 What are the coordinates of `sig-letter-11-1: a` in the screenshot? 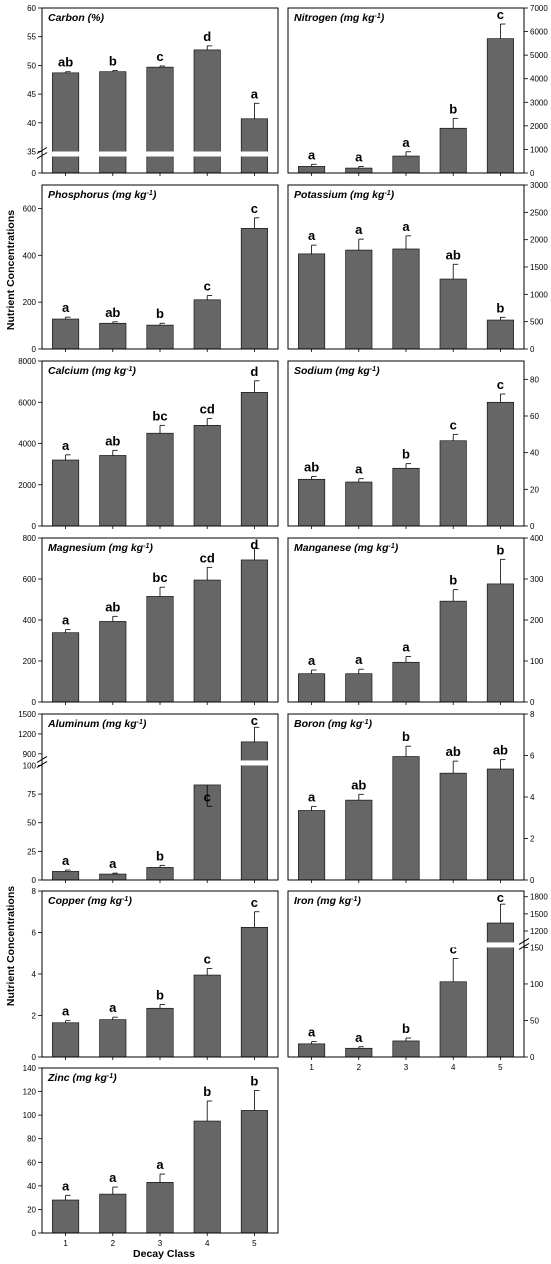 It's located at (66, 1011).